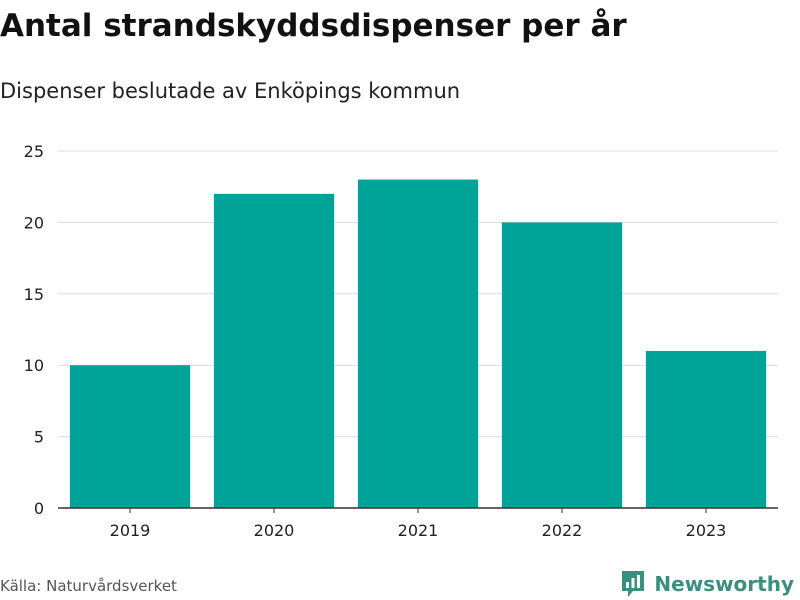  Describe the element at coordinates (34, 151) in the screenshot. I see `y-tick-label: 25` at that location.